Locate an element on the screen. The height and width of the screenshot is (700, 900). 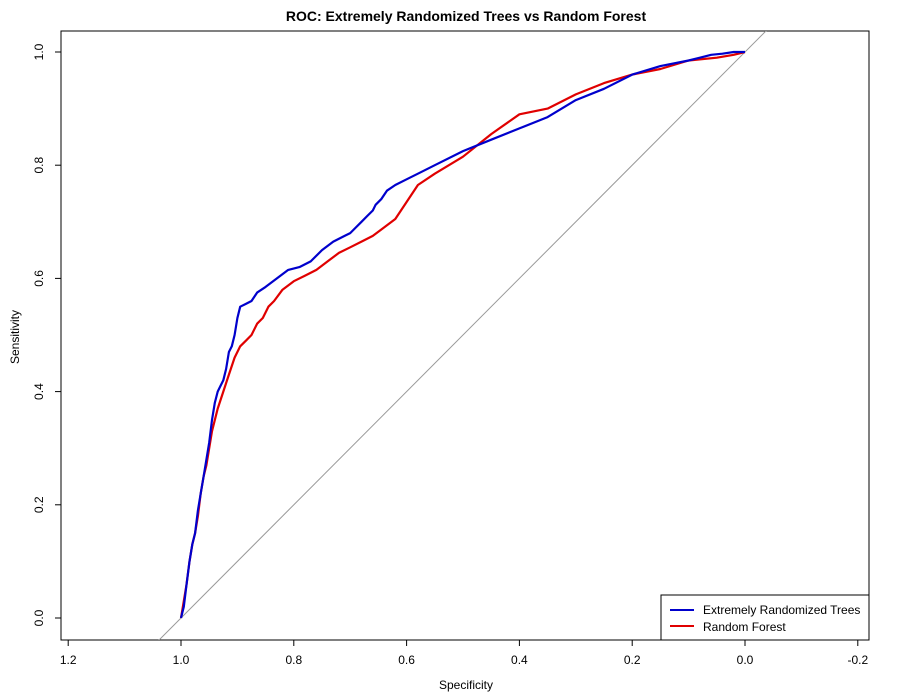
x-tick-label: 0.4 is located at coordinates (519, 660).